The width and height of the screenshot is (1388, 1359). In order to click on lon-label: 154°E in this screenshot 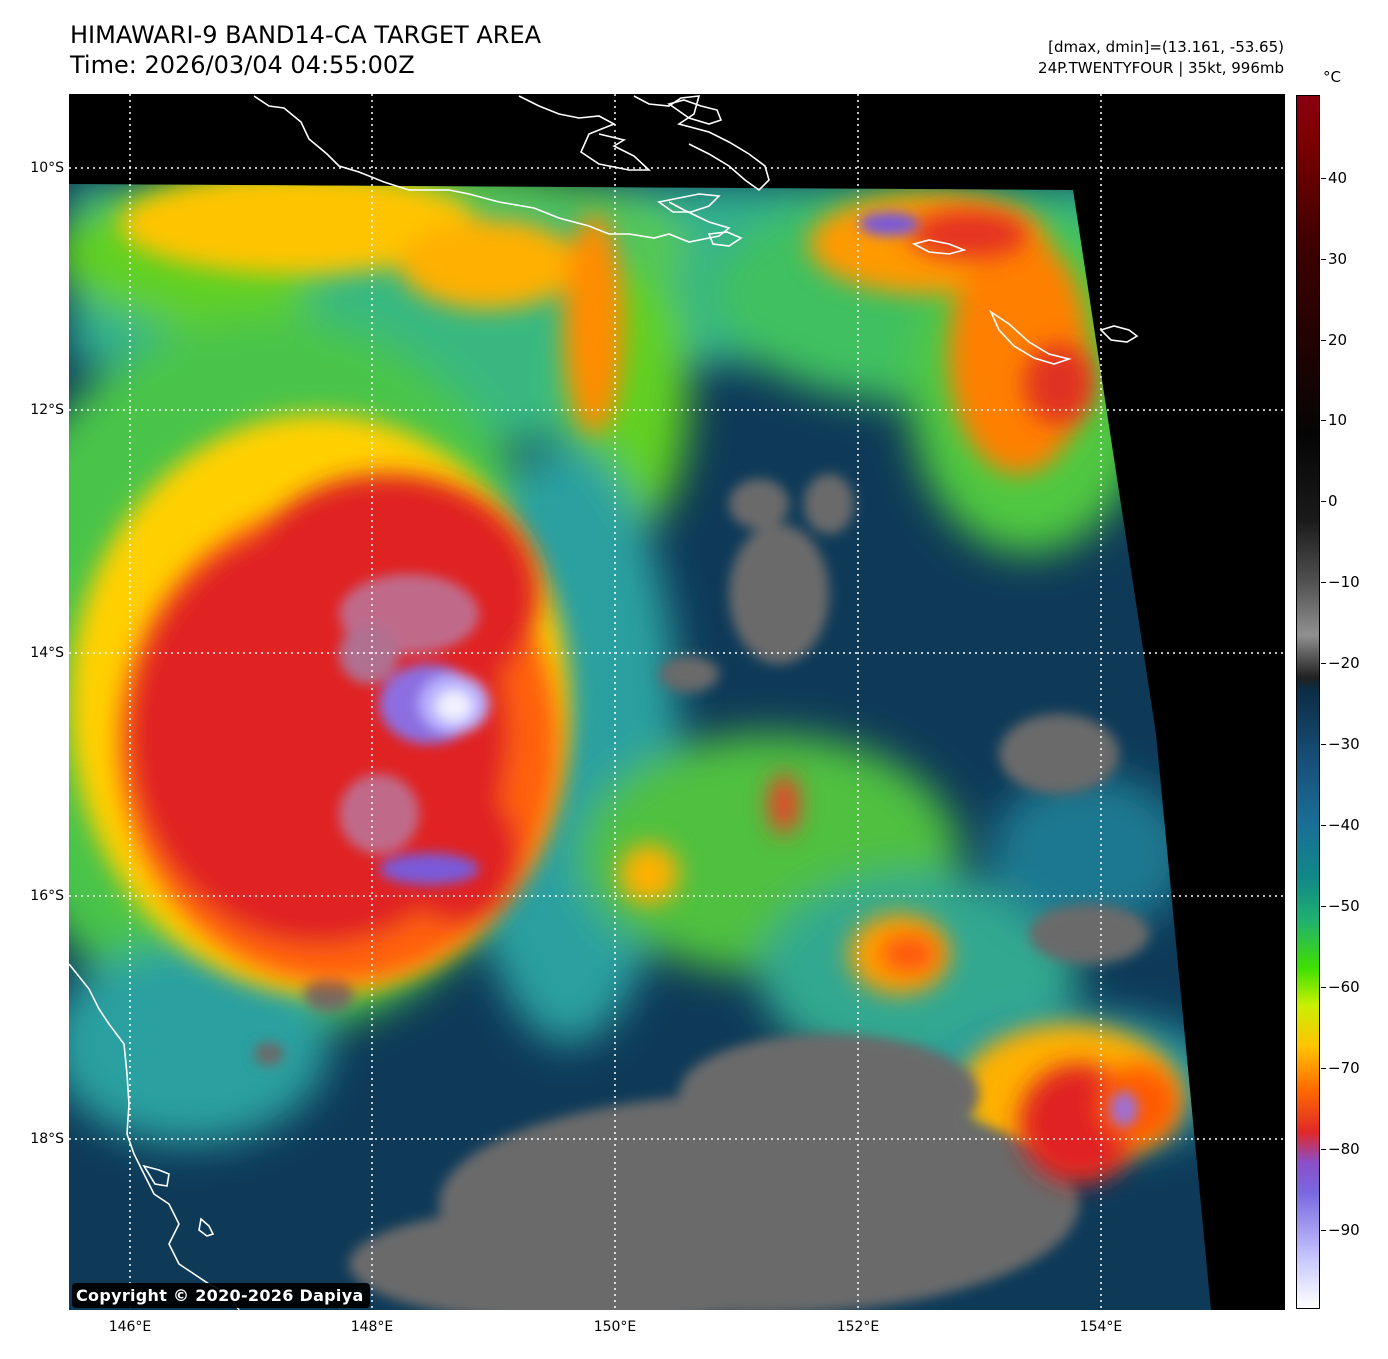, I will do `click(1101, 1327)`.